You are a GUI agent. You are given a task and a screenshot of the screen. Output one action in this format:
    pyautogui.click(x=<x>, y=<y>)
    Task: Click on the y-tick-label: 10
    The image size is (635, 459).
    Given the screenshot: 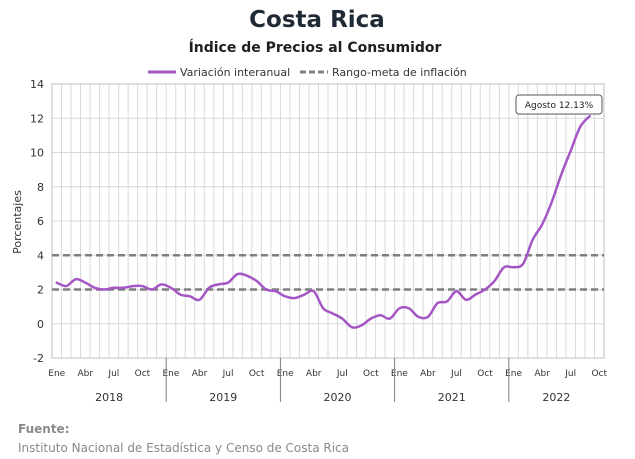 What is the action you would take?
    pyautogui.click(x=37, y=153)
    